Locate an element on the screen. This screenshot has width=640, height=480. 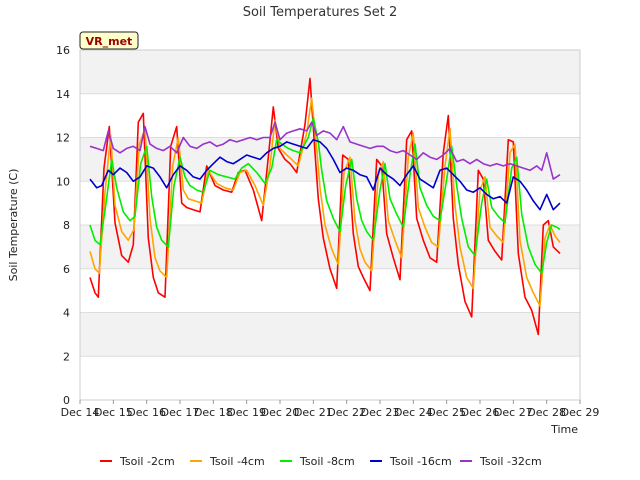
series-line-tsoil-32cm is located at coordinates (325, 150).